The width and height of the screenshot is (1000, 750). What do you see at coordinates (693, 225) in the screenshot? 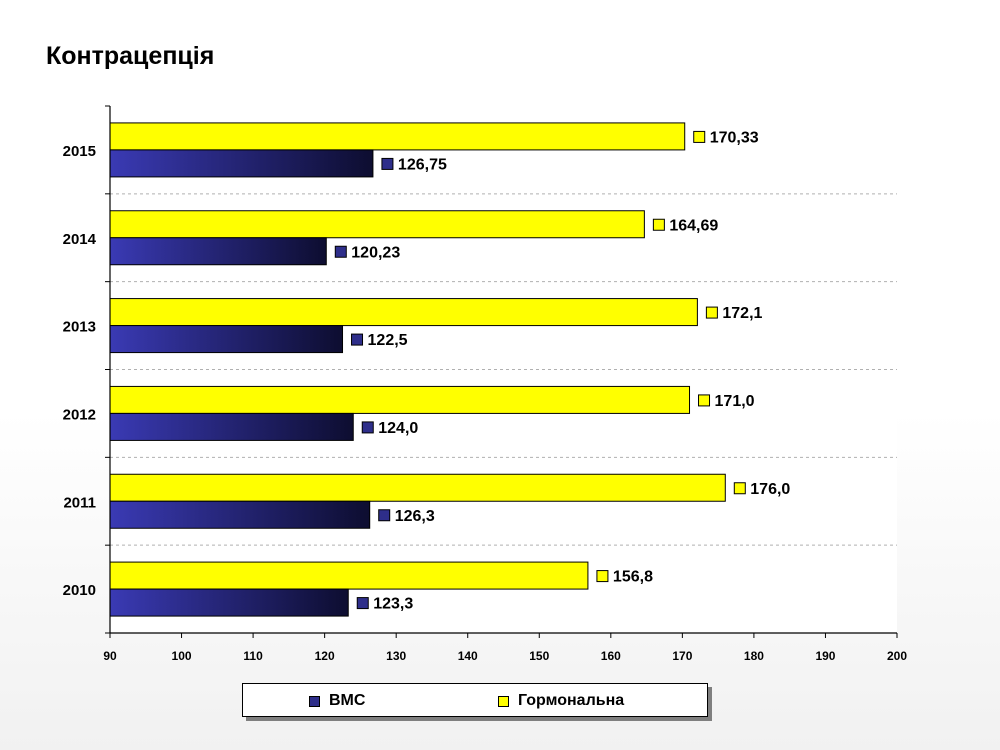
I see `data-label-hormonal-2014: 164,69` at bounding box center [693, 225].